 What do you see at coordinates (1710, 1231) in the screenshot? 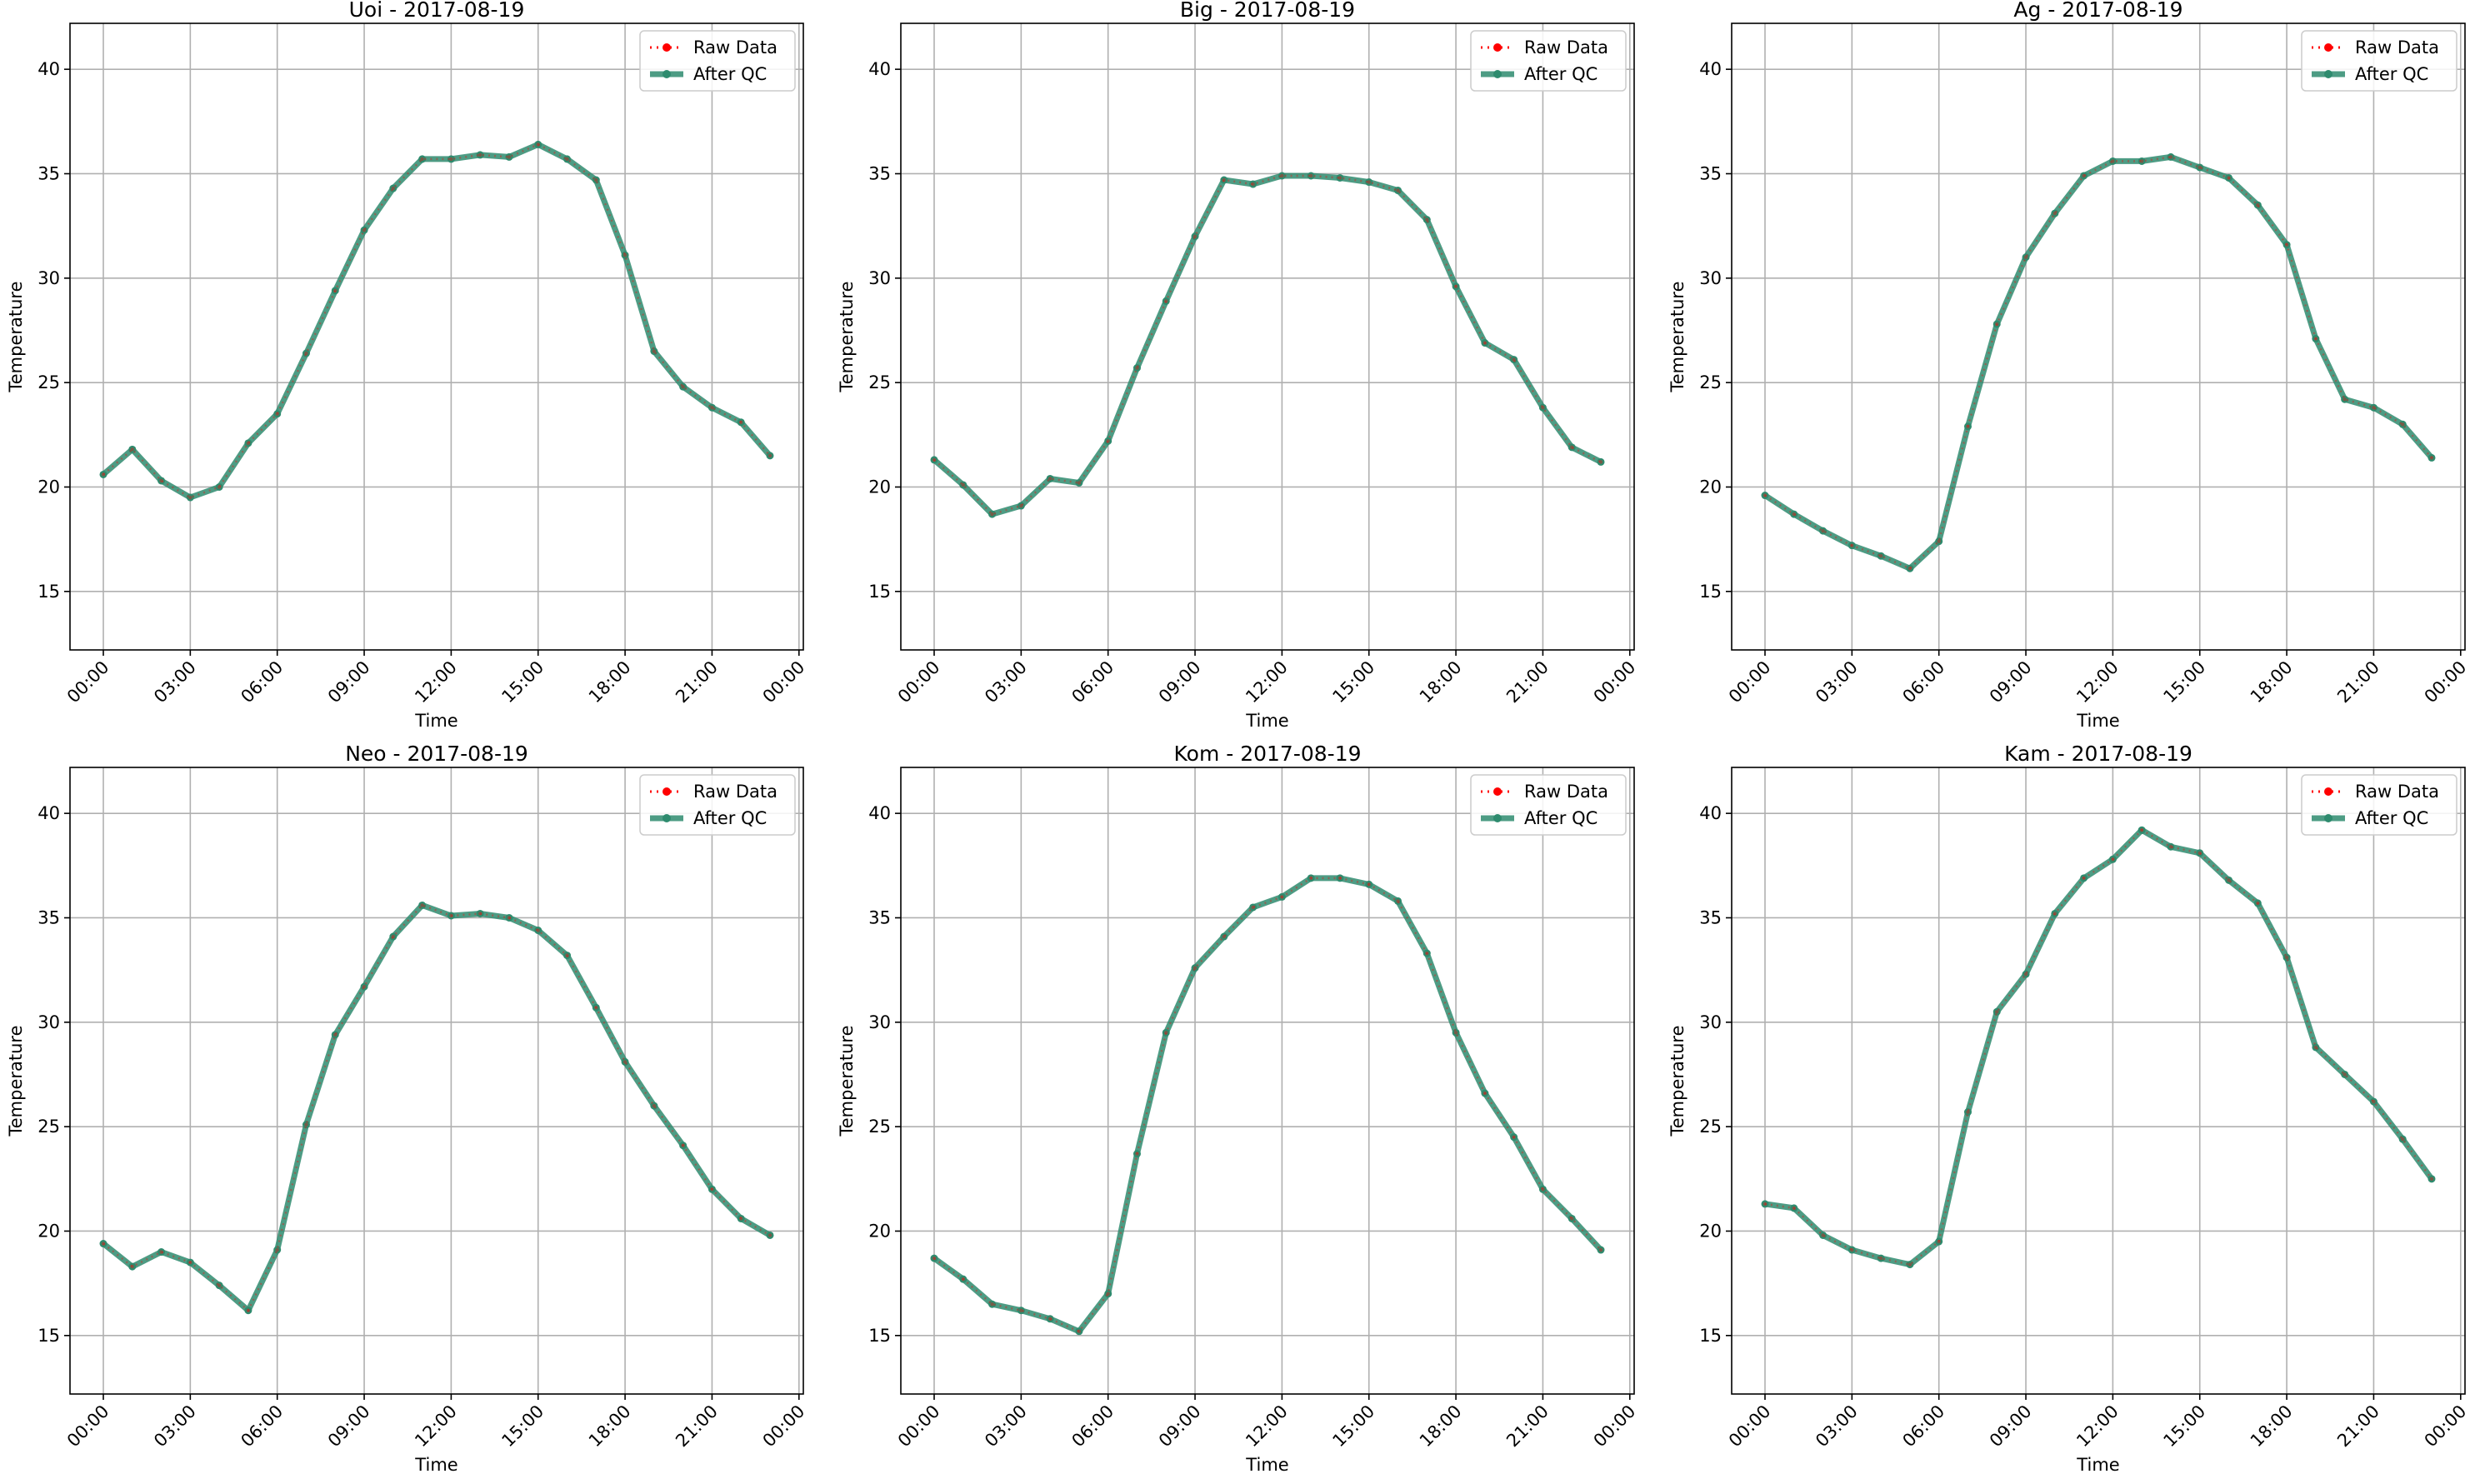
I see `y-tick-label: 20` at bounding box center [1710, 1231].